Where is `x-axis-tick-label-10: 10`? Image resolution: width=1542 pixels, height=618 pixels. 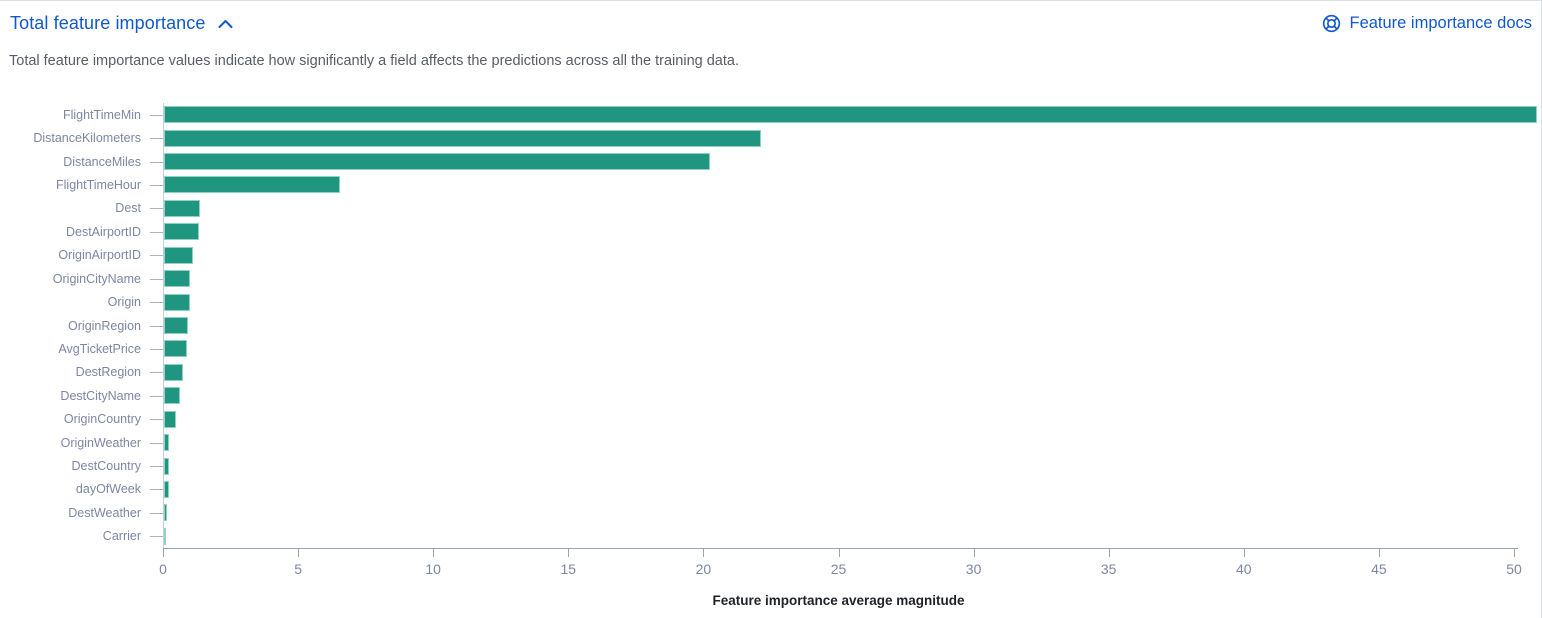 x-axis-tick-label-10: 10 is located at coordinates (433, 569).